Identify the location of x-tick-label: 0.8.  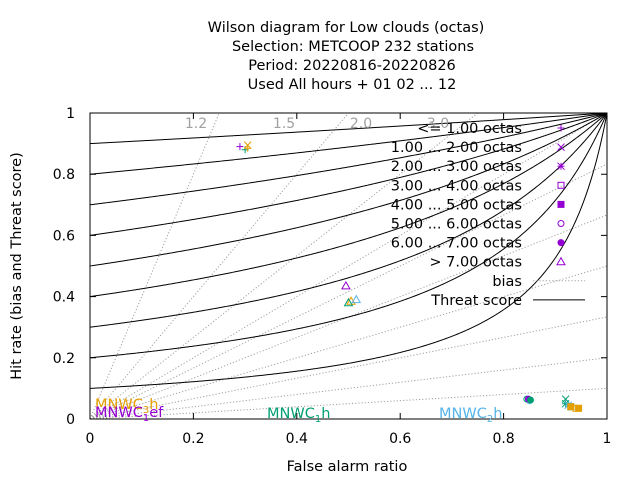
(503, 439).